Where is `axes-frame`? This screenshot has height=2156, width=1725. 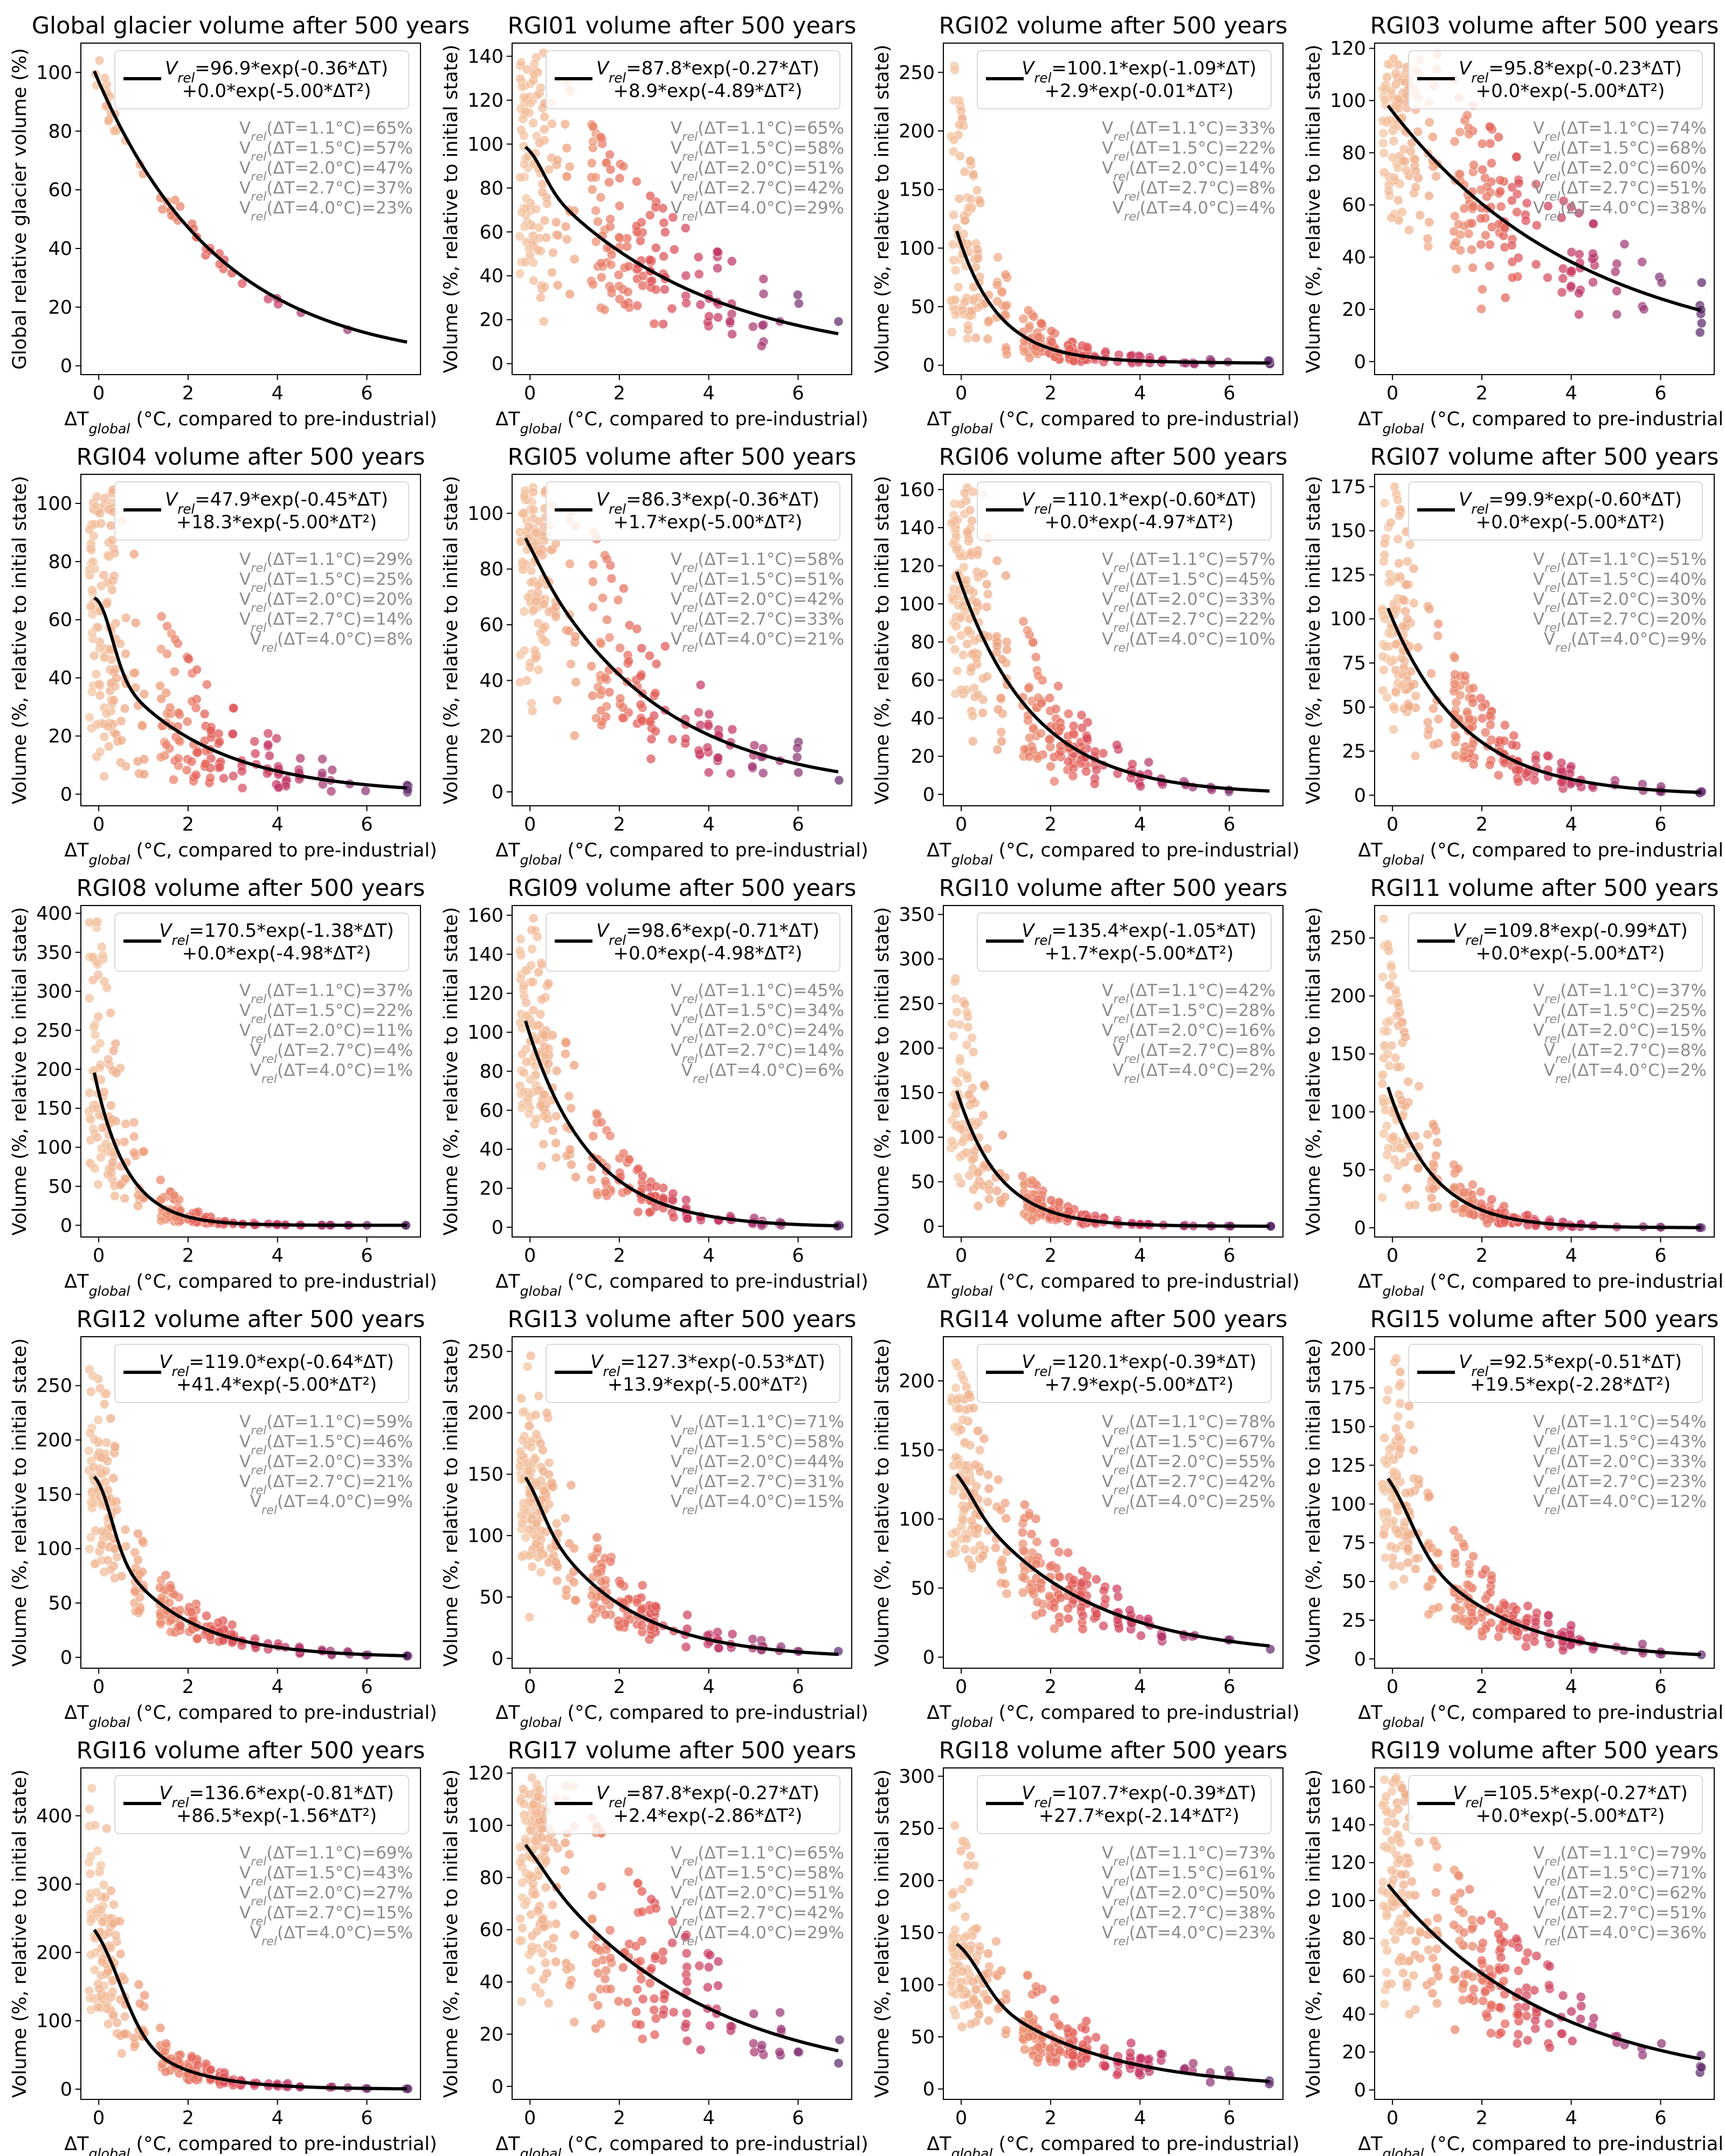 axes-frame is located at coordinates (1544, 640).